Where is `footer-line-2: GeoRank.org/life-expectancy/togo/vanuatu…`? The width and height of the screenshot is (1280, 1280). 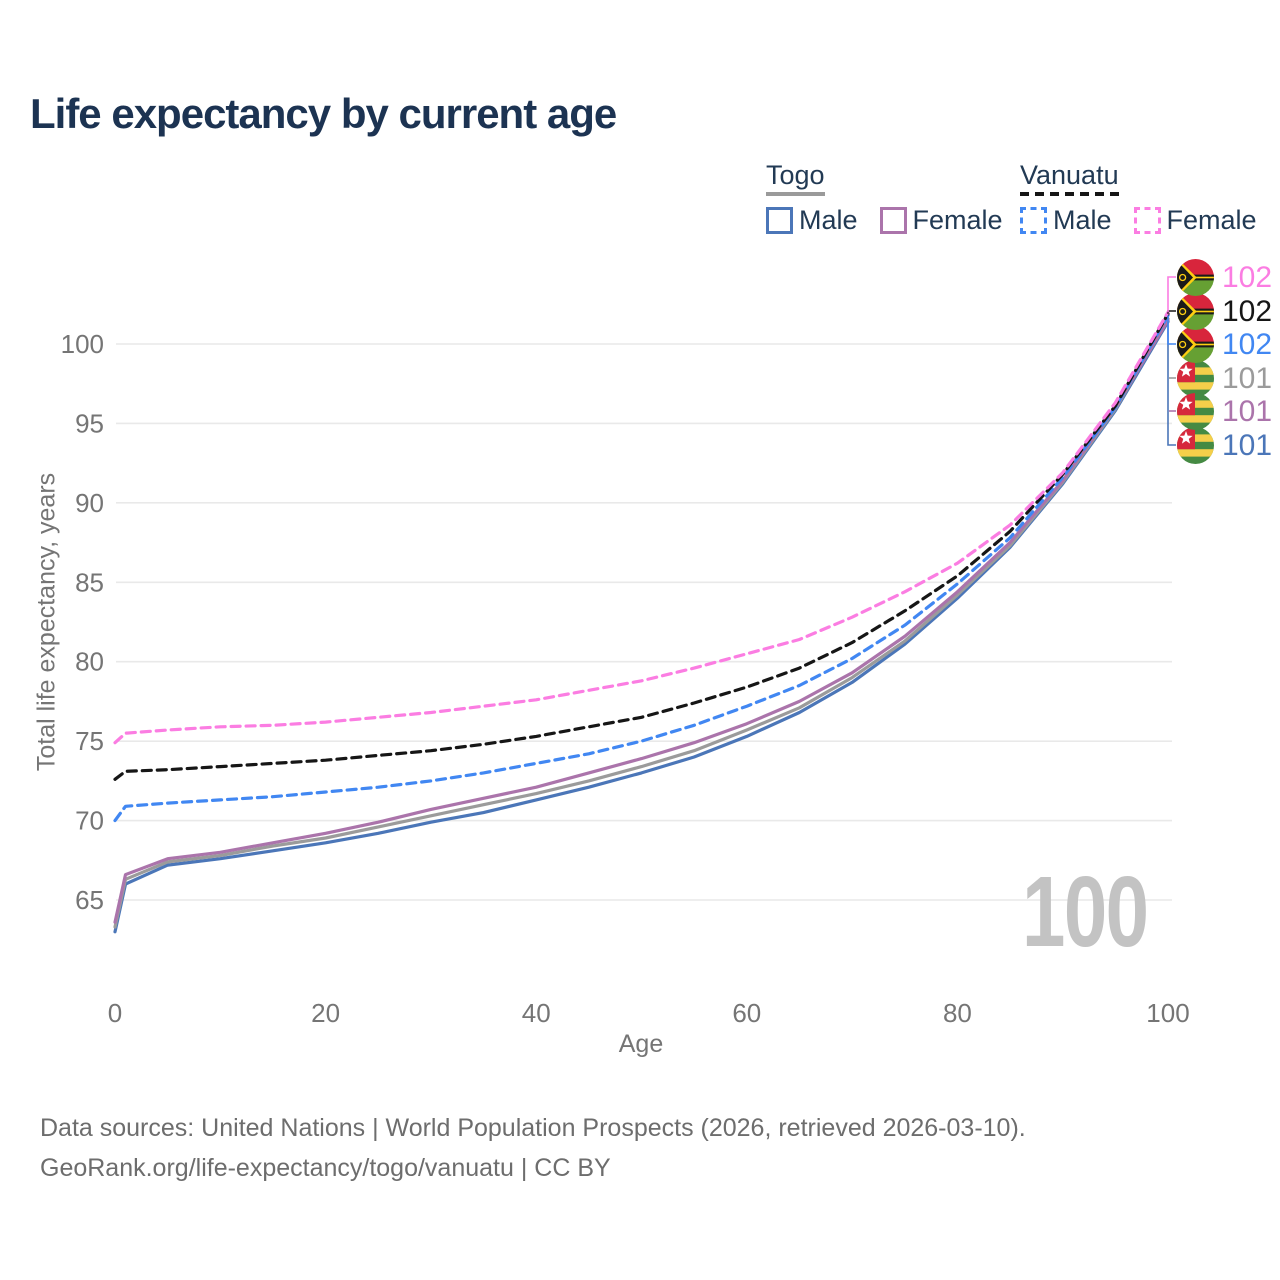
footer-line-2: GeoRank.org/life-expectancy/togo/vanuatu… is located at coordinates (325, 1168).